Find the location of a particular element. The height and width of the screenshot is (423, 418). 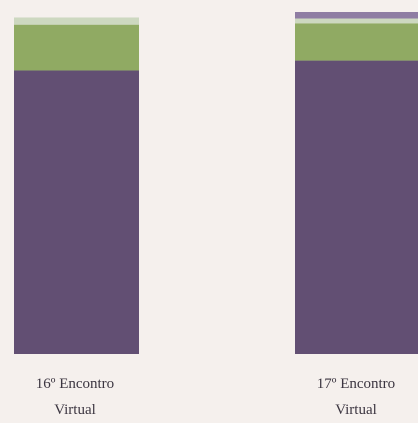

bar-segment-cat2-series4 is located at coordinates (356, 15).